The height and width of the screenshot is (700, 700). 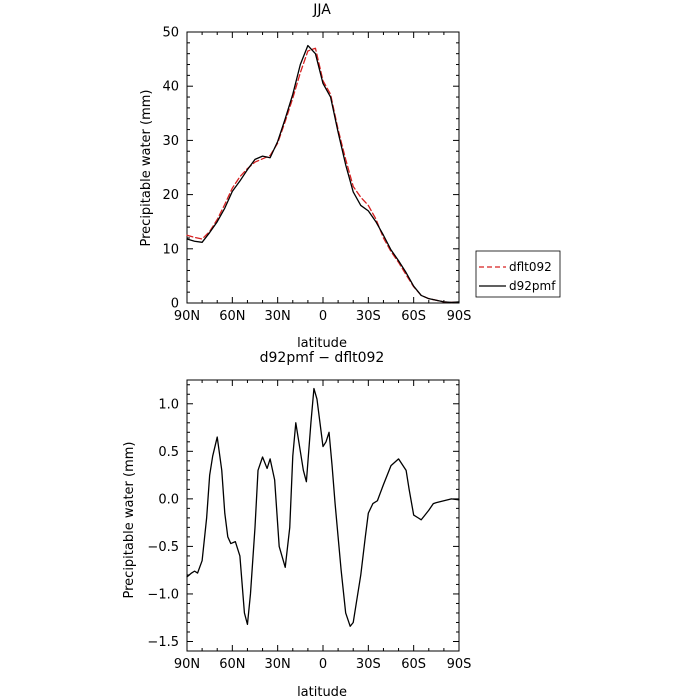 What do you see at coordinates (321, 10) in the screenshot?
I see `top-chart-title: JJA` at bounding box center [321, 10].